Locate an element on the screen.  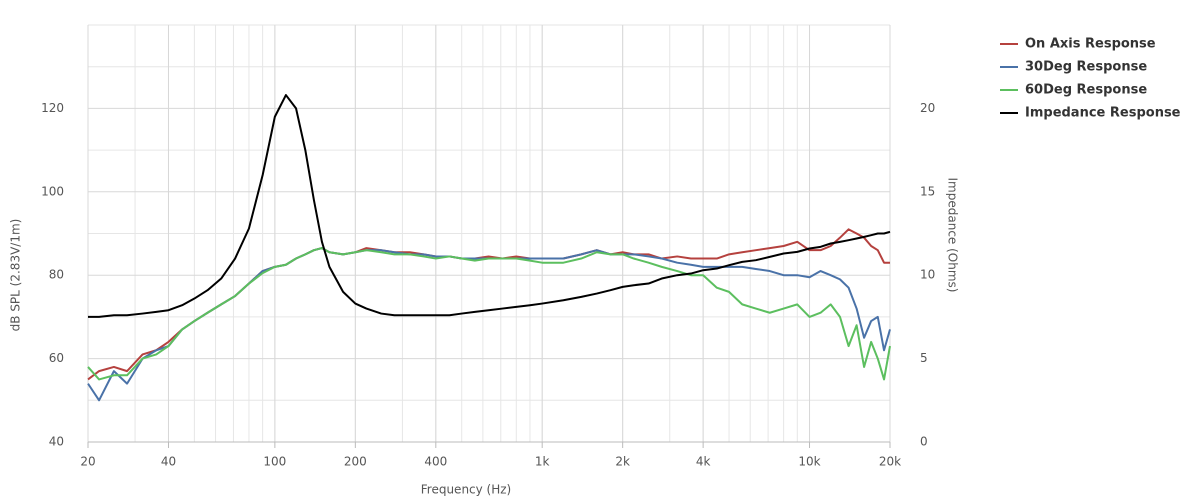
legend-label: 30Deg Response is located at coordinates (1086, 67).